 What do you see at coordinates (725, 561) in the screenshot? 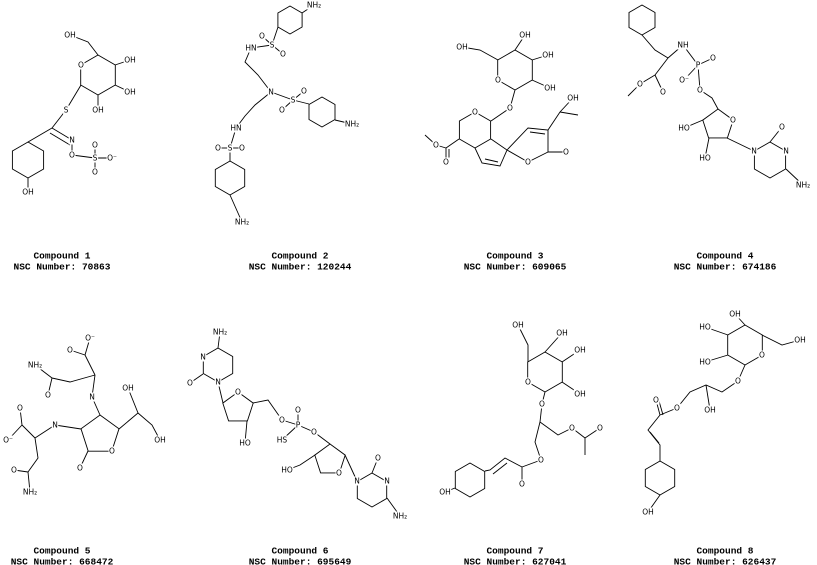
I see `nsc-number: NSC Number: 626437` at bounding box center [725, 561].